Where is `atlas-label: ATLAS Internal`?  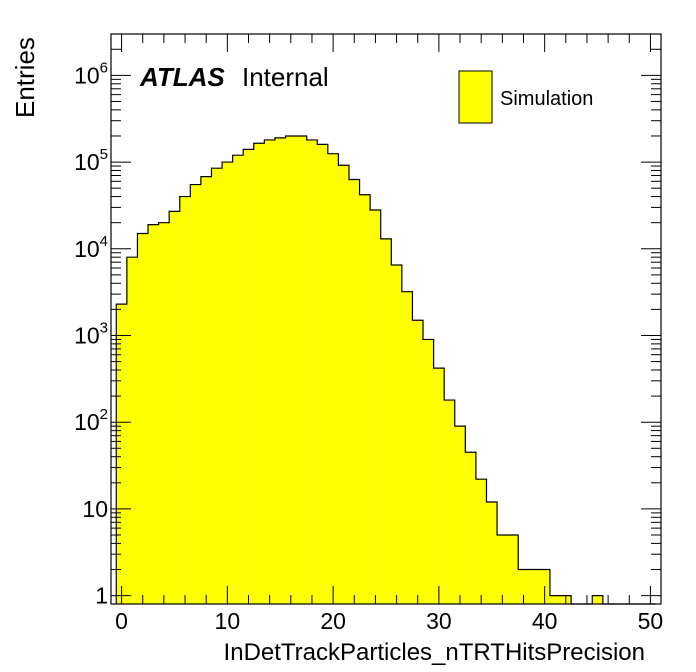 atlas-label: ATLAS Internal is located at coordinates (234, 77).